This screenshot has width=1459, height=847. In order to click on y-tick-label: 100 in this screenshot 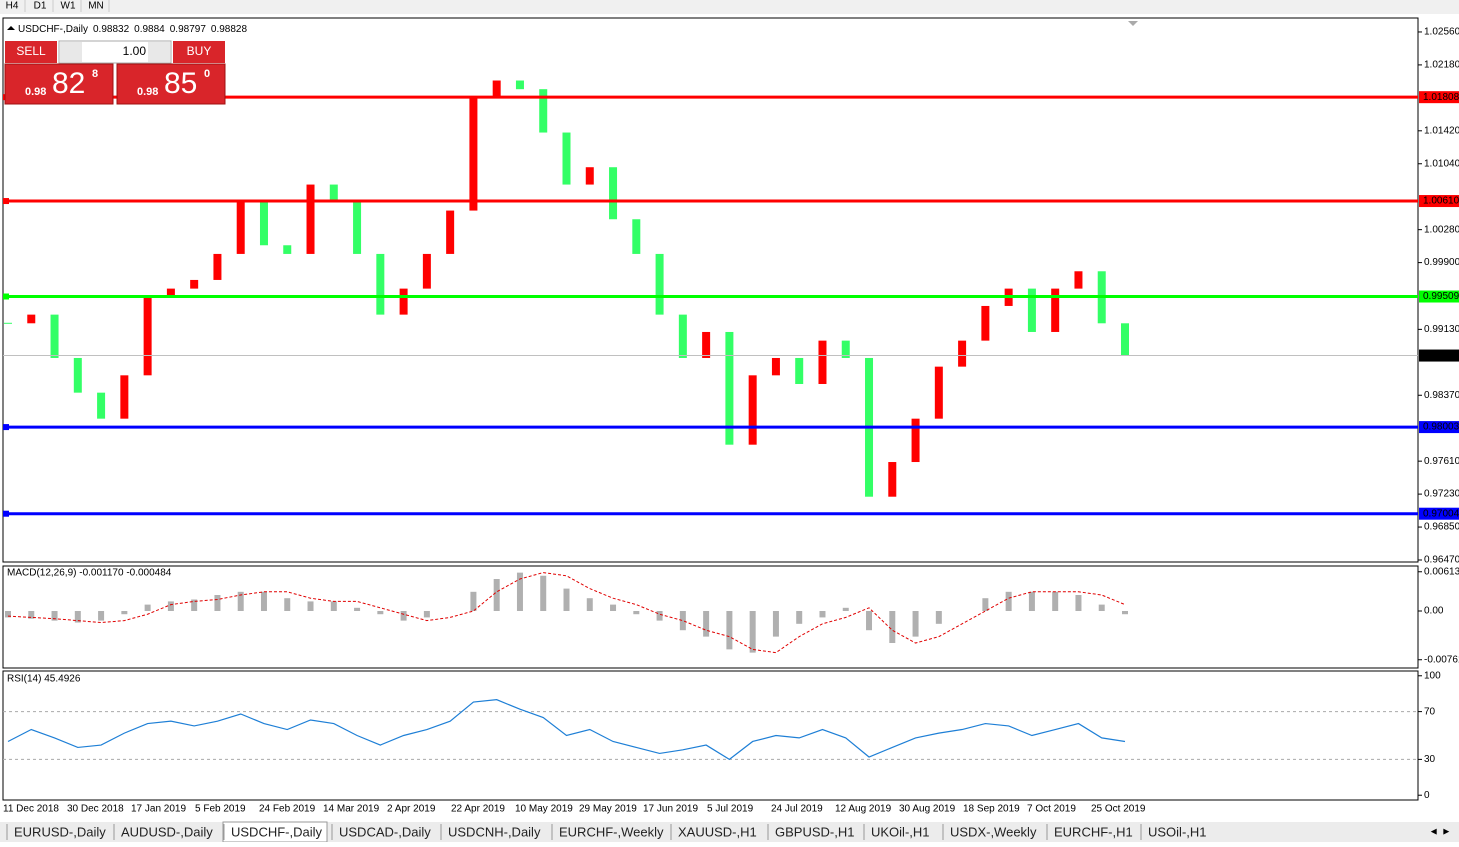, I will do `click(1432, 675)`.